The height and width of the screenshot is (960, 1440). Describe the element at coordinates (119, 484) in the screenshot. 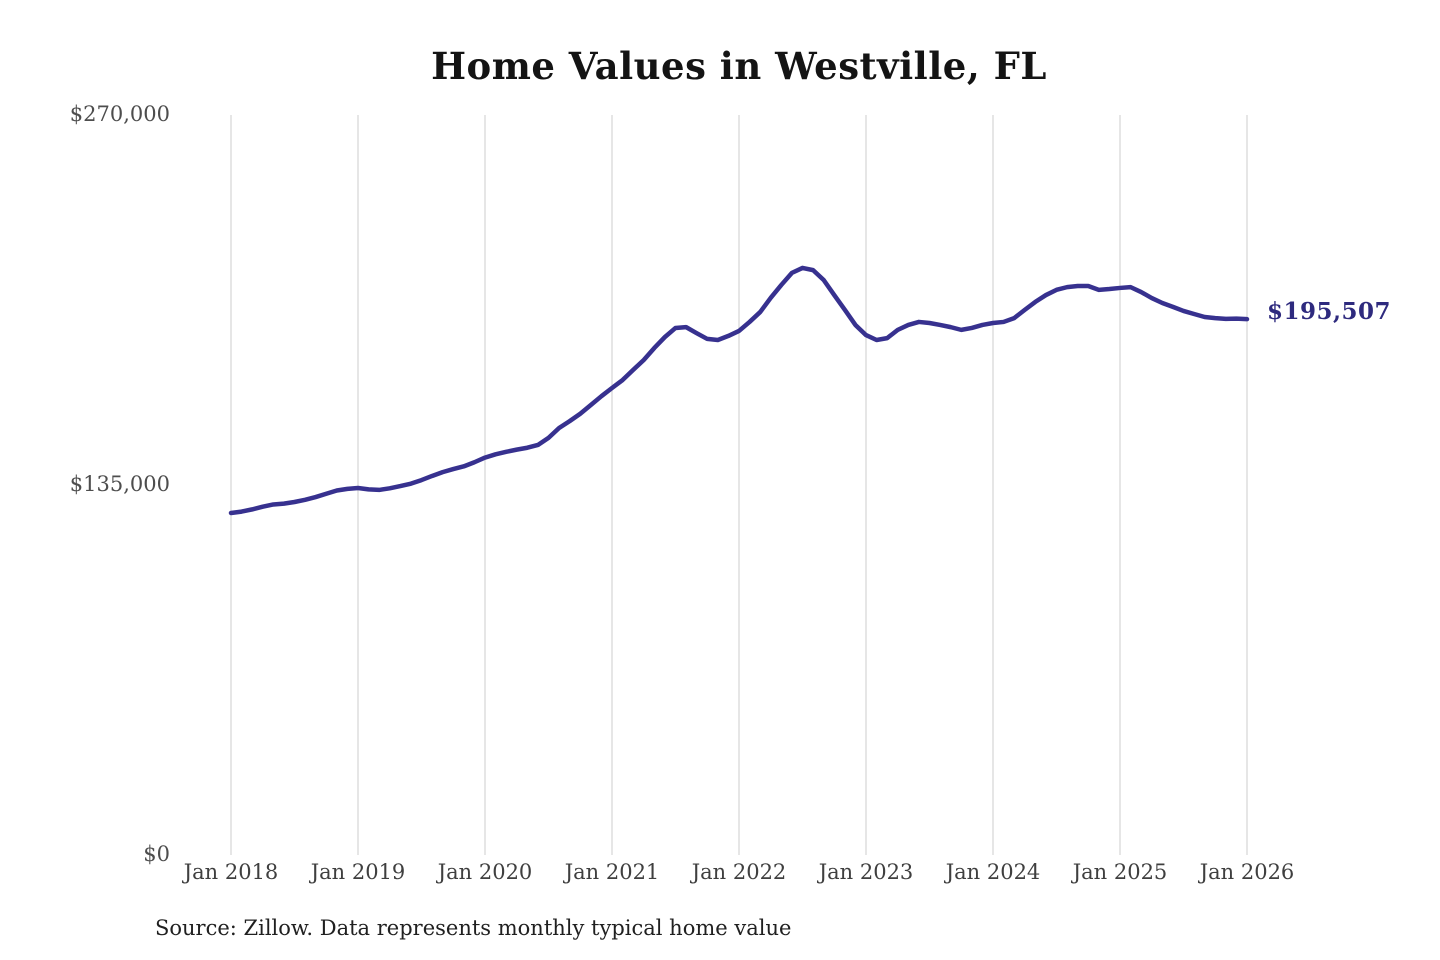

I see `y-axis-label-135000: $135,000` at that location.